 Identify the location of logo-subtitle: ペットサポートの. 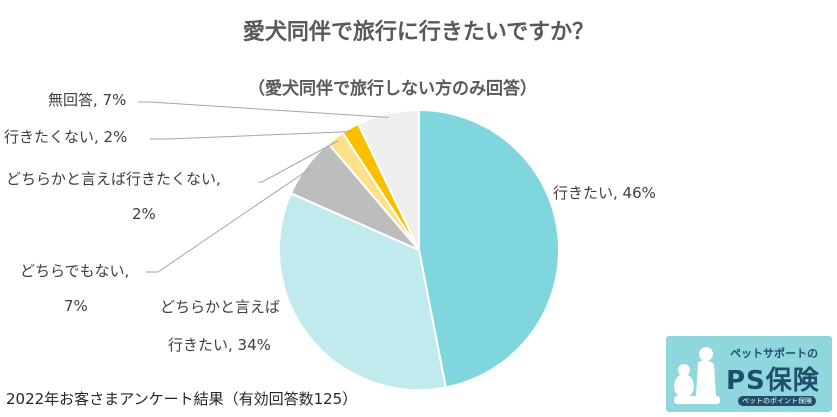
(774, 353).